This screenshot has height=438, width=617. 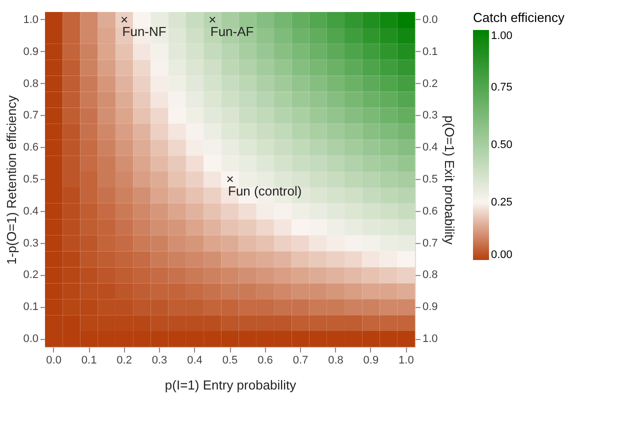 What do you see at coordinates (430, 243) in the screenshot?
I see `y2-tick-label: 0.7` at bounding box center [430, 243].